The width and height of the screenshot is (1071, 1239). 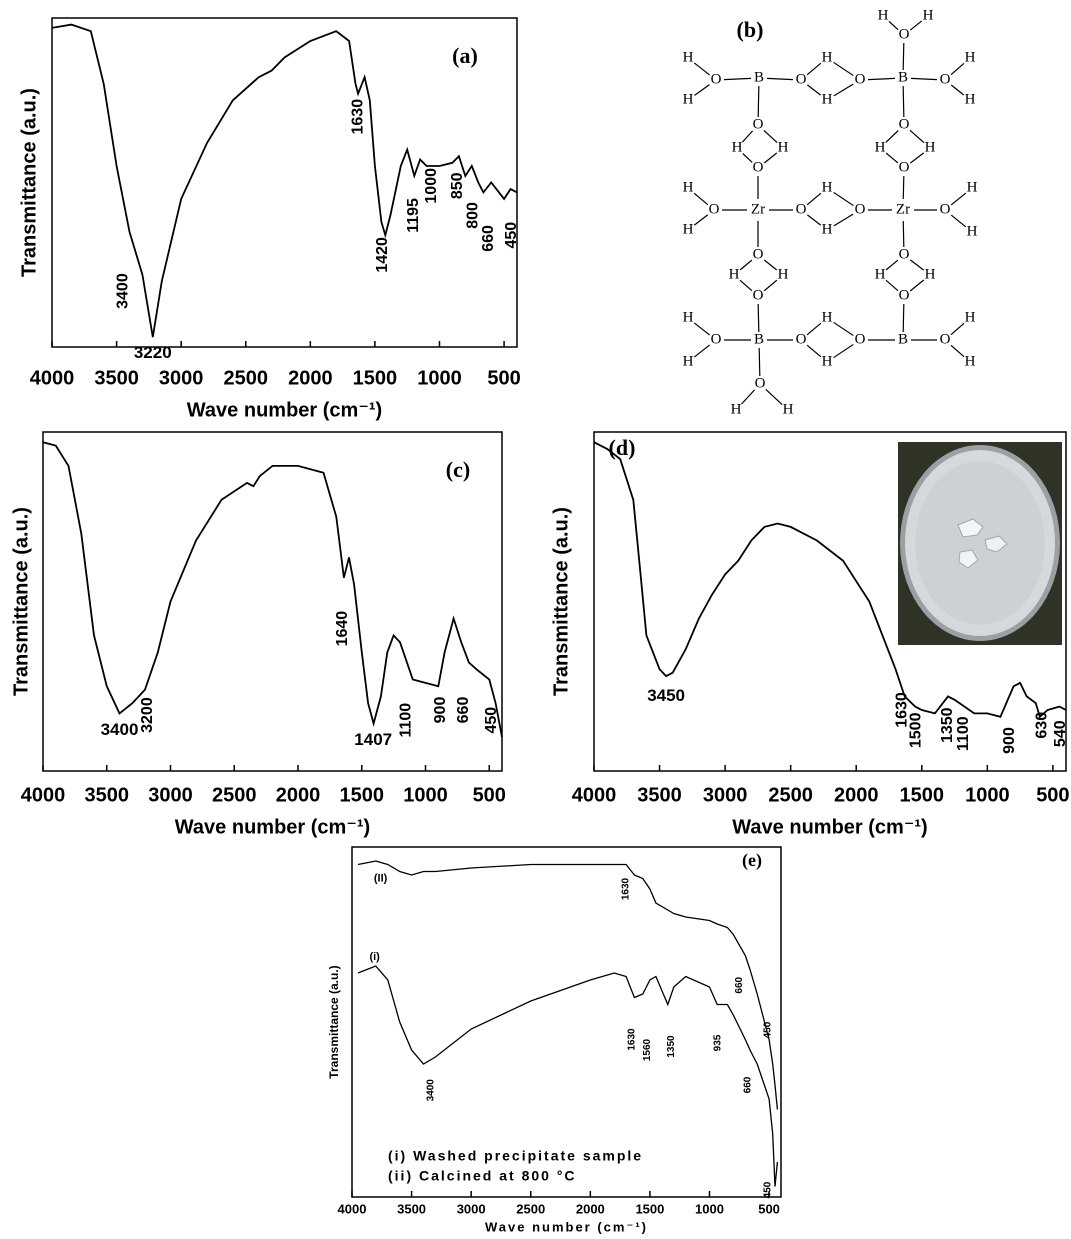 I want to click on peak-annotation: 850, so click(x=457, y=185).